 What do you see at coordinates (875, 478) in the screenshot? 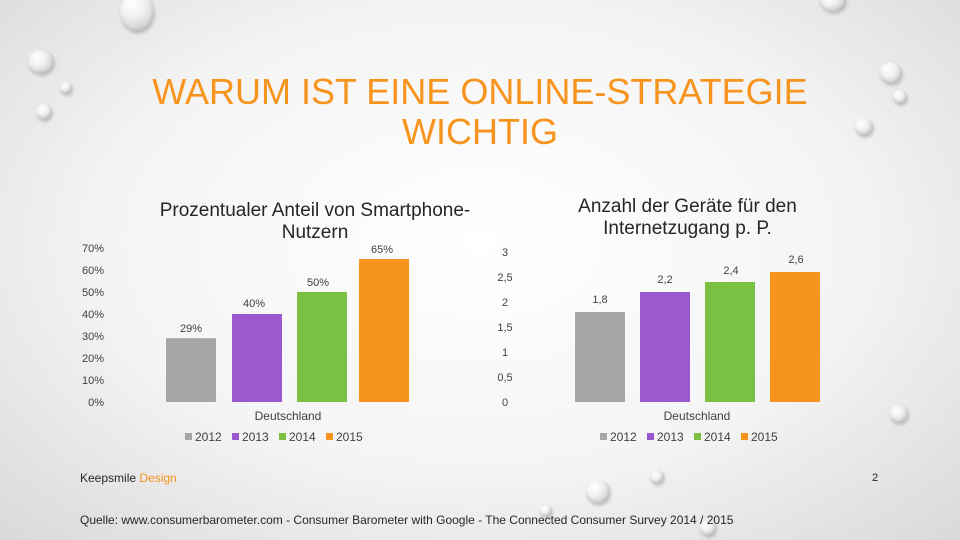
I see `page-number: 2` at bounding box center [875, 478].